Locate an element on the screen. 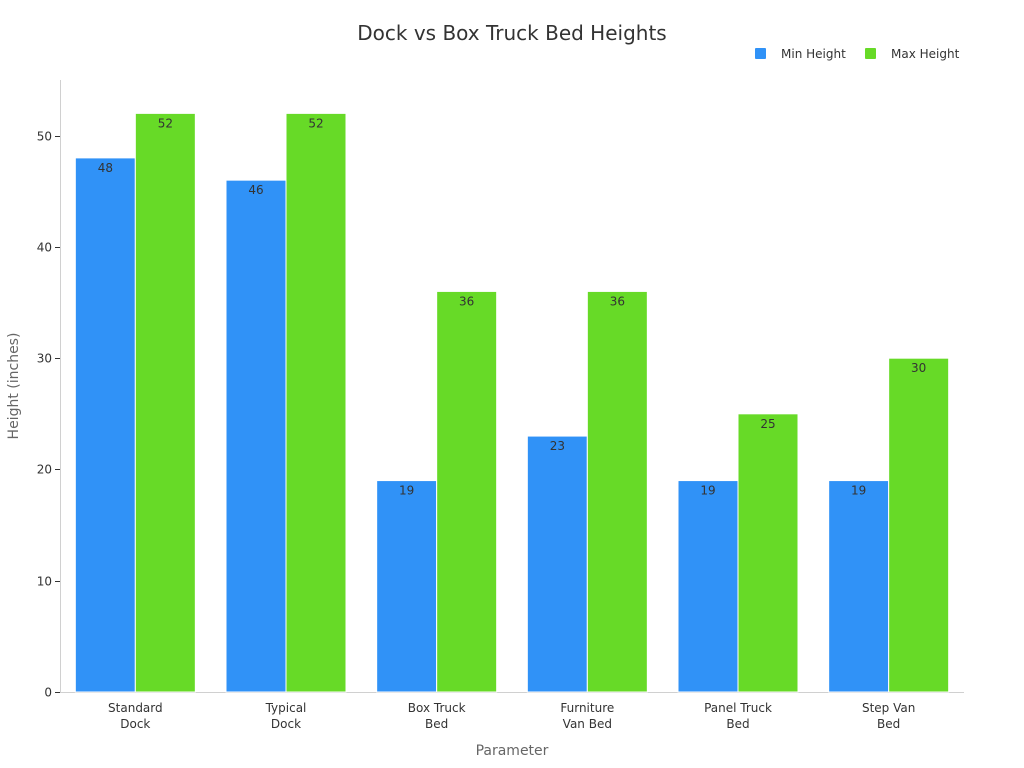 Image resolution: width=1024 pixels, height=768 pixels. x-tick-label: Typical Dock is located at coordinates (286, 716).